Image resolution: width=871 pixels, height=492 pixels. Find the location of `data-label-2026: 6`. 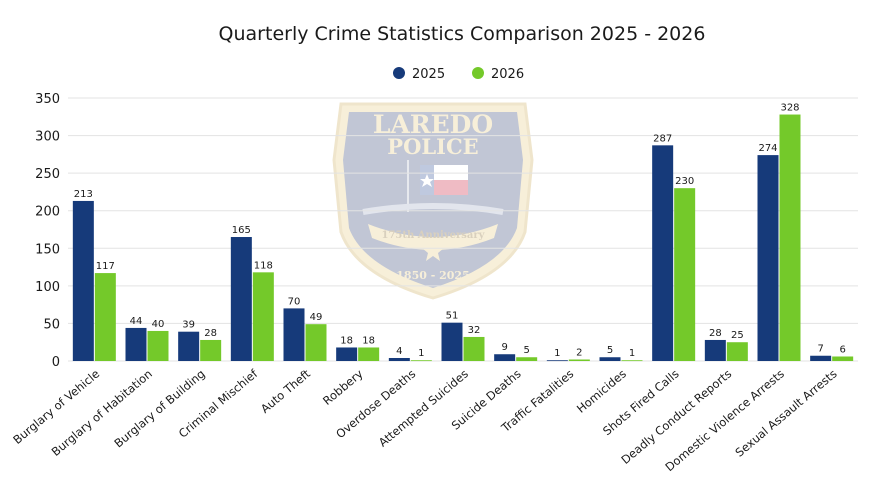

data-label-2026: 6 is located at coordinates (842, 349).